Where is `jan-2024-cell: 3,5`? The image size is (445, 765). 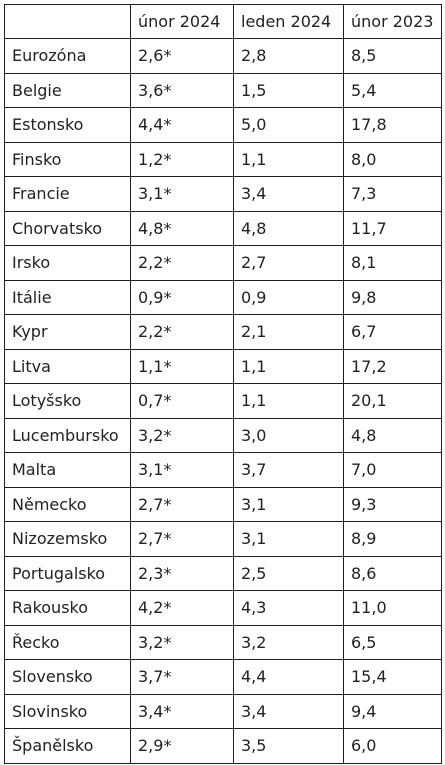
jan-2024-cell: 3,5 is located at coordinates (288, 746).